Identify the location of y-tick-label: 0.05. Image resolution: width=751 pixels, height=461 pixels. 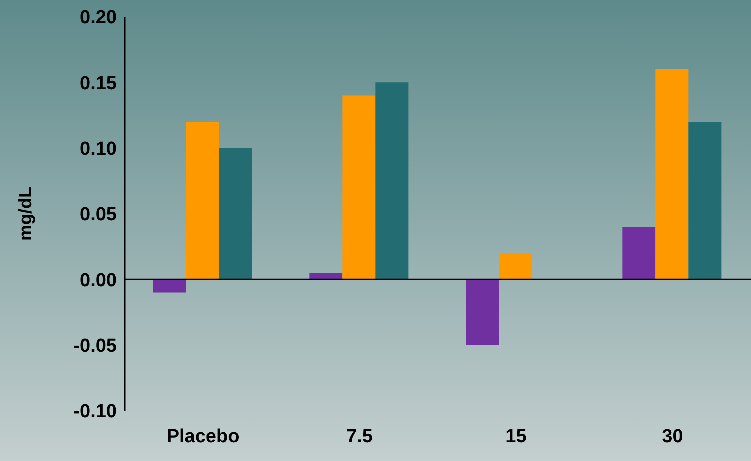
(99, 215).